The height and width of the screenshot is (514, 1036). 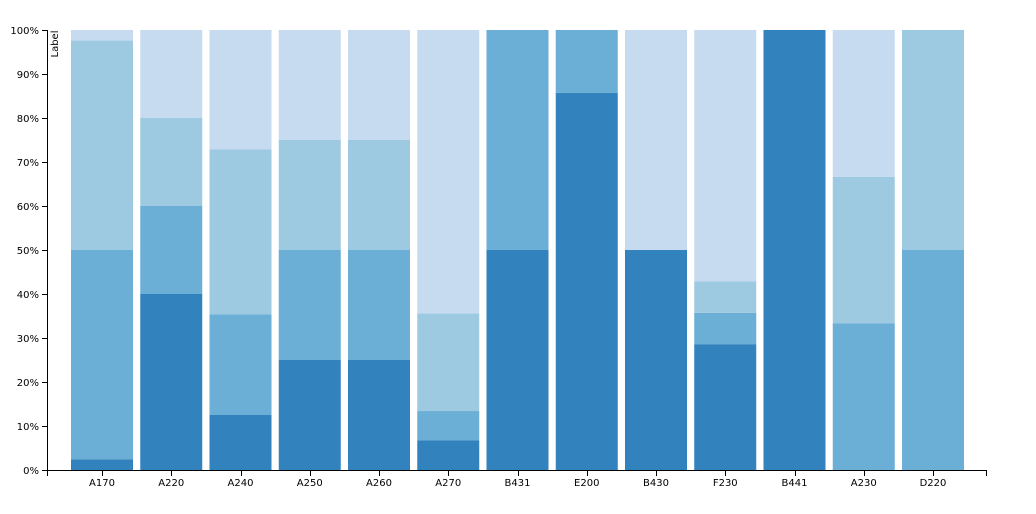 What do you see at coordinates (28, 207) in the screenshot?
I see `y-tick-label: 60%` at bounding box center [28, 207].